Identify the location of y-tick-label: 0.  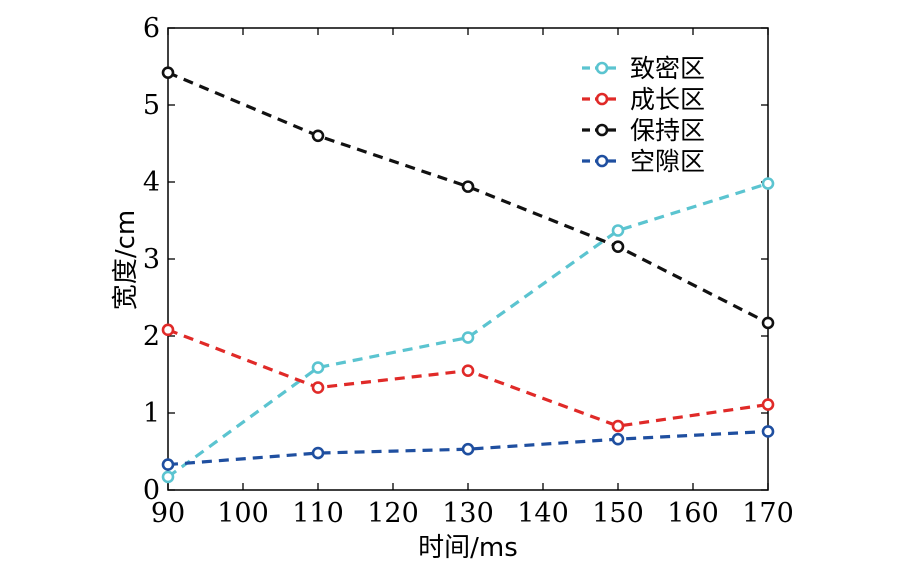
(151, 490).